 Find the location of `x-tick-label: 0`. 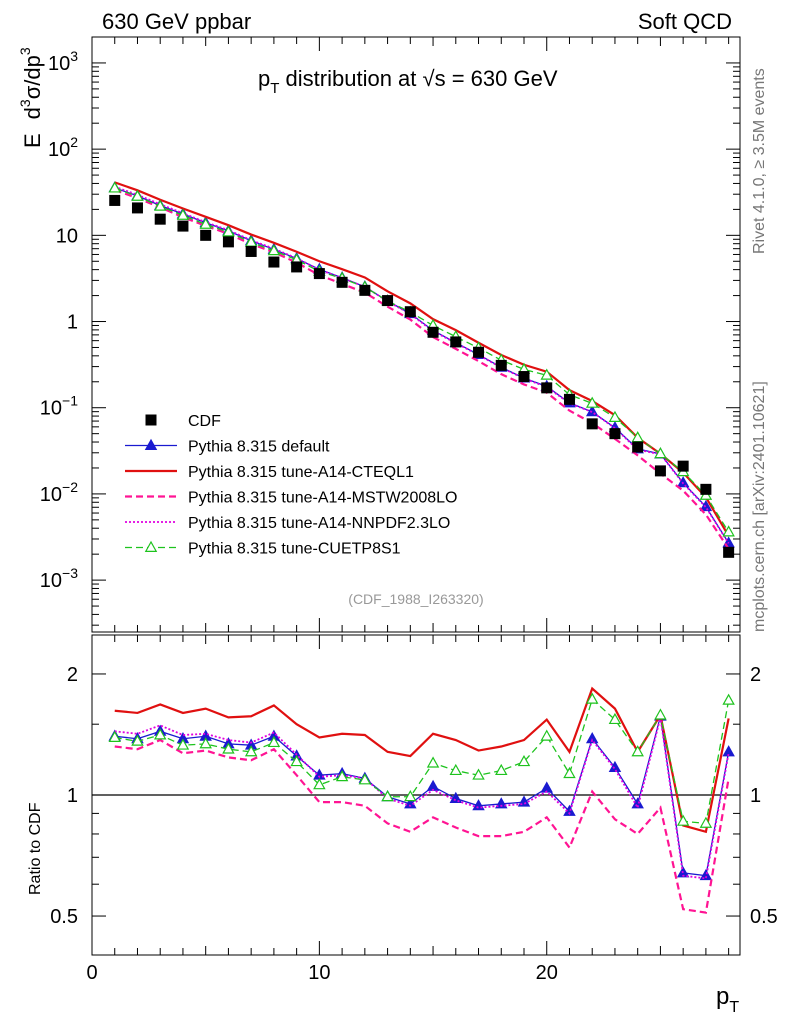

x-tick-label: 0 is located at coordinates (91, 973).